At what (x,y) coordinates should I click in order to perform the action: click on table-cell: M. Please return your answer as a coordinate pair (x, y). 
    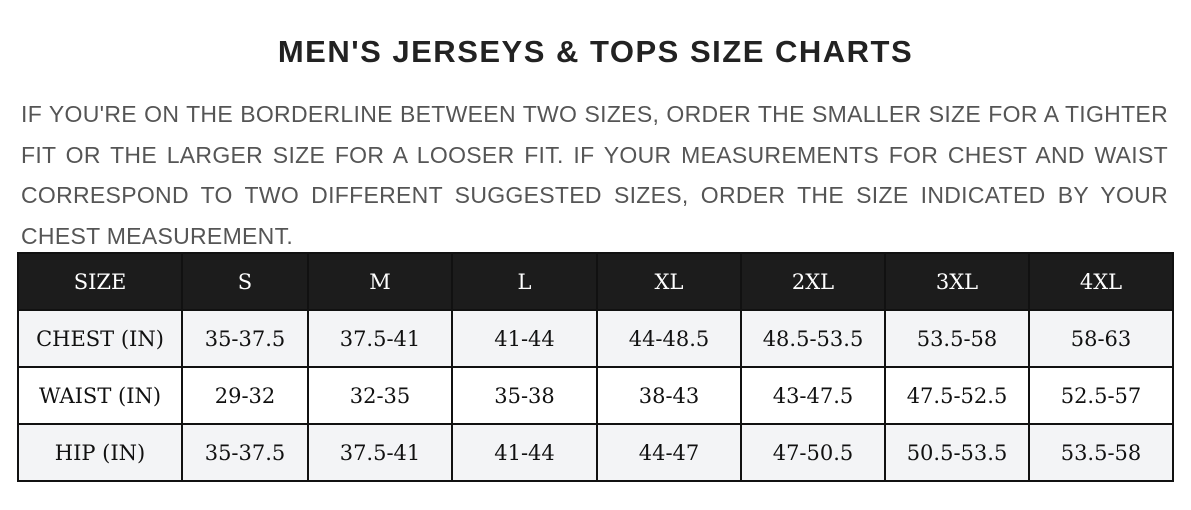
    Looking at the image, I should click on (380, 281).